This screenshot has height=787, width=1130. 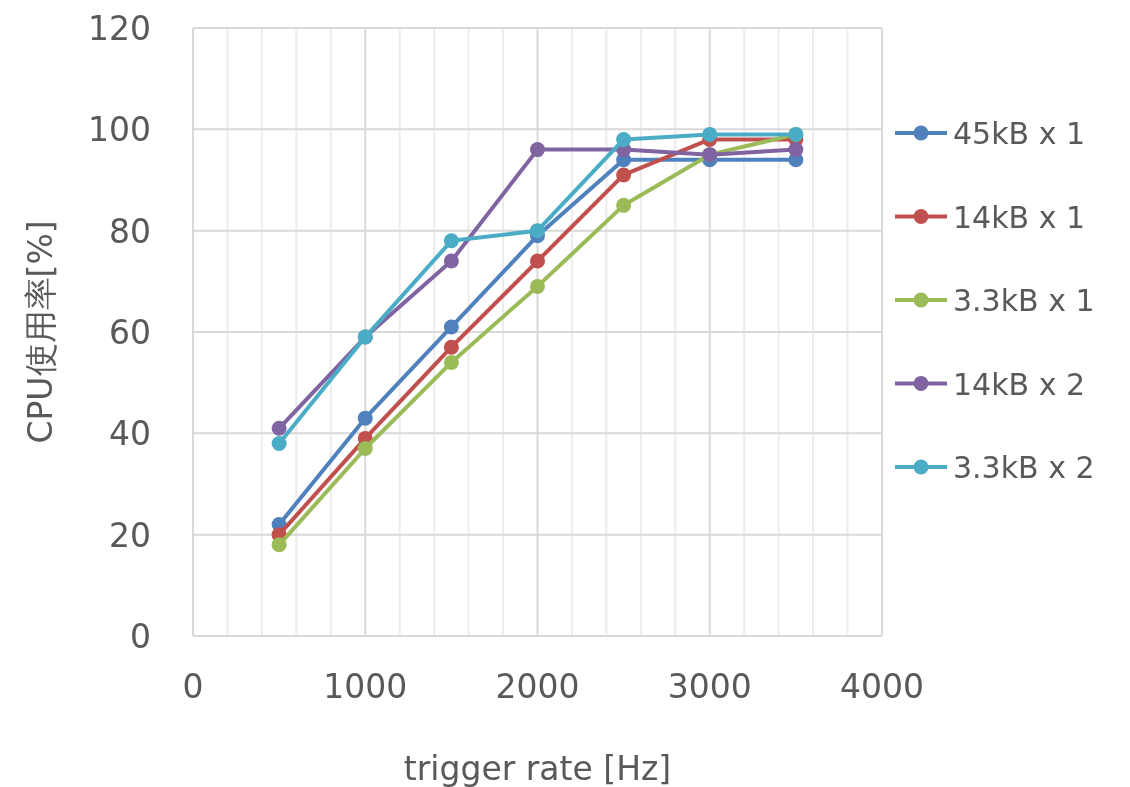 I want to click on ytick: 60, so click(x=130, y=332).